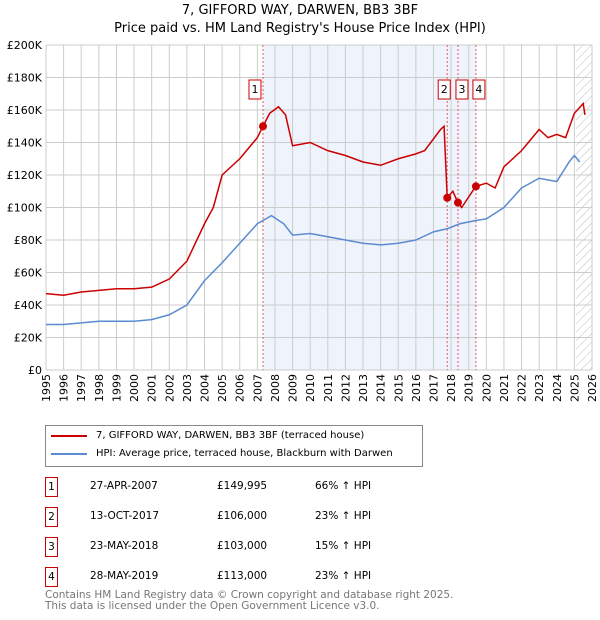  What do you see at coordinates (81, 388) in the screenshot?
I see `x-tick-label: 1997` at bounding box center [81, 388].